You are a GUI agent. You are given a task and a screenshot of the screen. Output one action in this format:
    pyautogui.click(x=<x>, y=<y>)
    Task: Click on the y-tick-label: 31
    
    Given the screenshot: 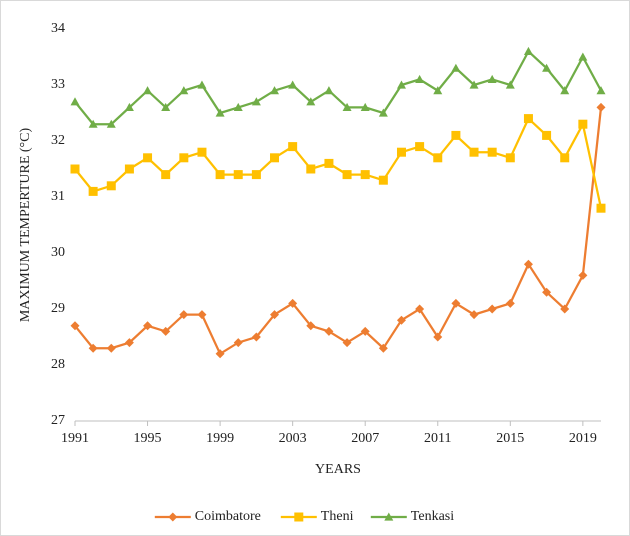 What is the action you would take?
    pyautogui.click(x=58, y=196)
    